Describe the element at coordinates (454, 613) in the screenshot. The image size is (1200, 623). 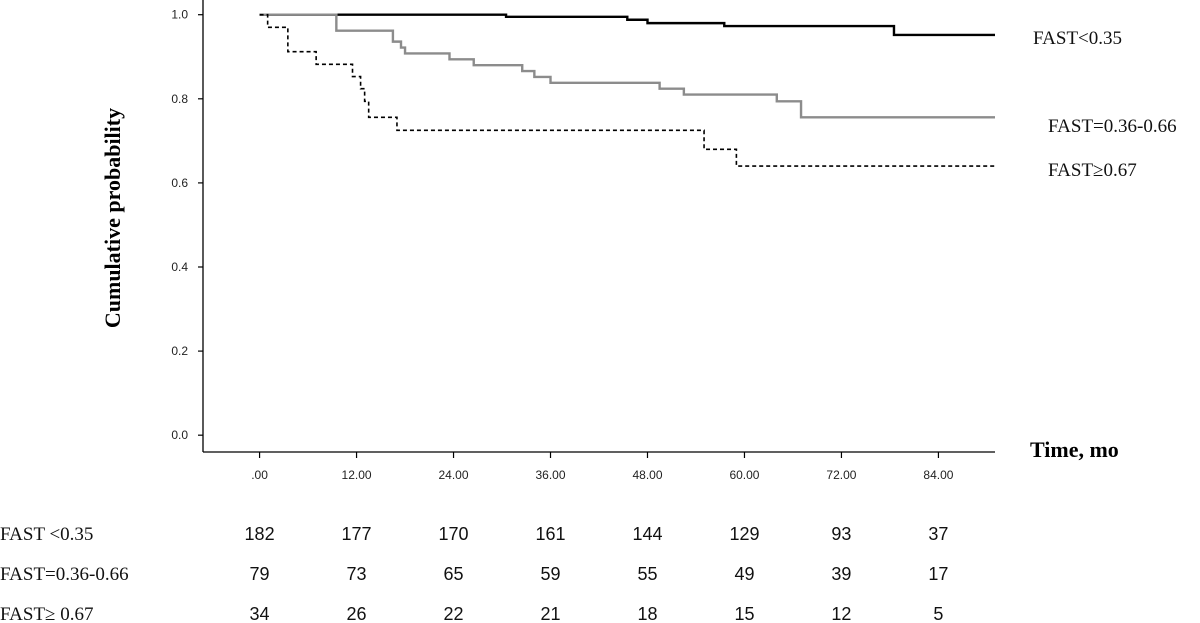
I see `risk-value: 22` at that location.